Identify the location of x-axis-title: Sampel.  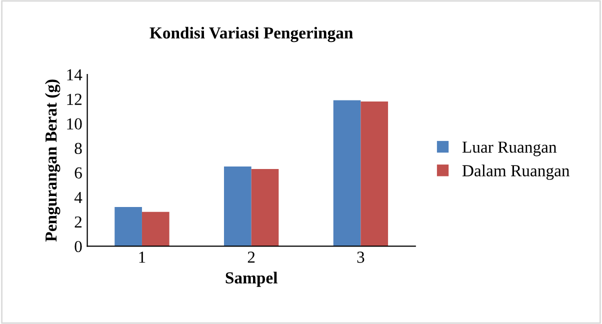
(252, 279).